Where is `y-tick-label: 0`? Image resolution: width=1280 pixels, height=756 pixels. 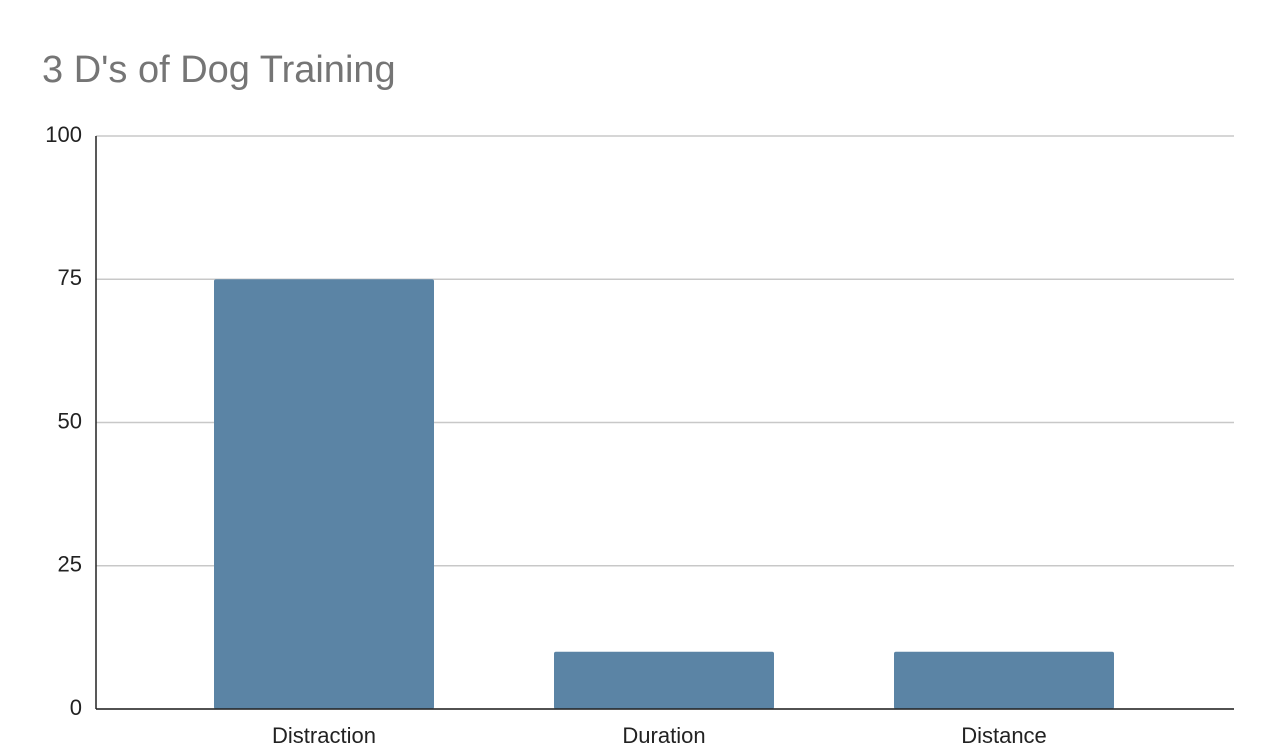
y-tick-label: 0 is located at coordinates (76, 707).